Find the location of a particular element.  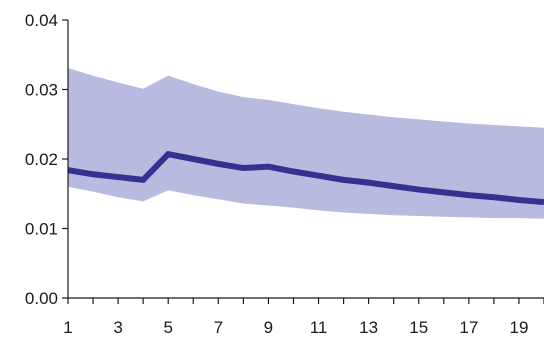

x-tick-label: 9 is located at coordinates (268, 327).